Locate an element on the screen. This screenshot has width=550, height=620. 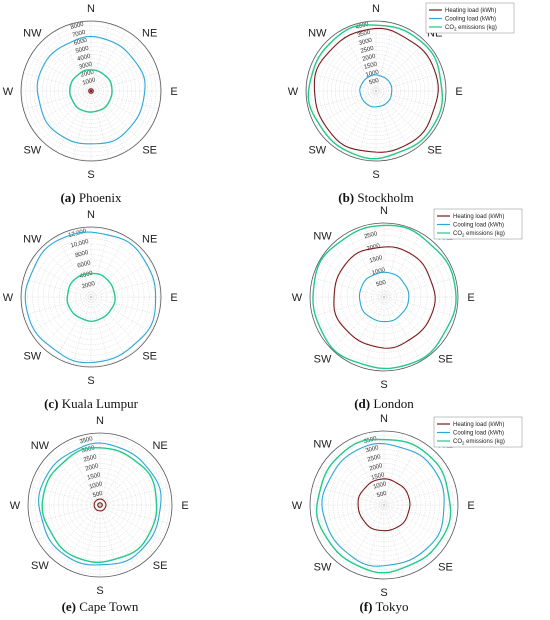
series-line-heating is located at coordinates (384, 505).